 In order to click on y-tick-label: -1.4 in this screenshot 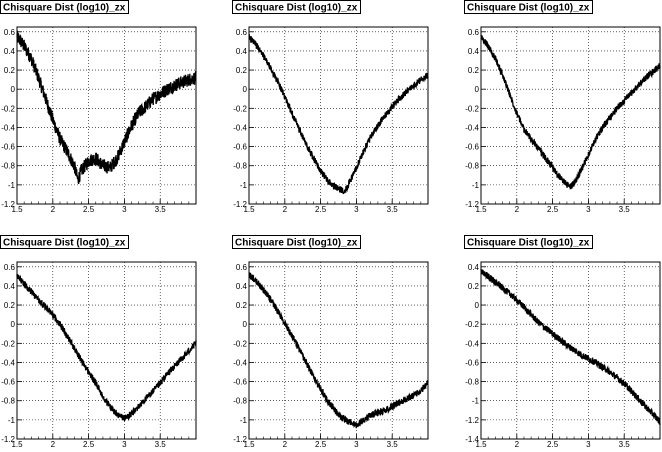, I will do `click(472, 439)`.